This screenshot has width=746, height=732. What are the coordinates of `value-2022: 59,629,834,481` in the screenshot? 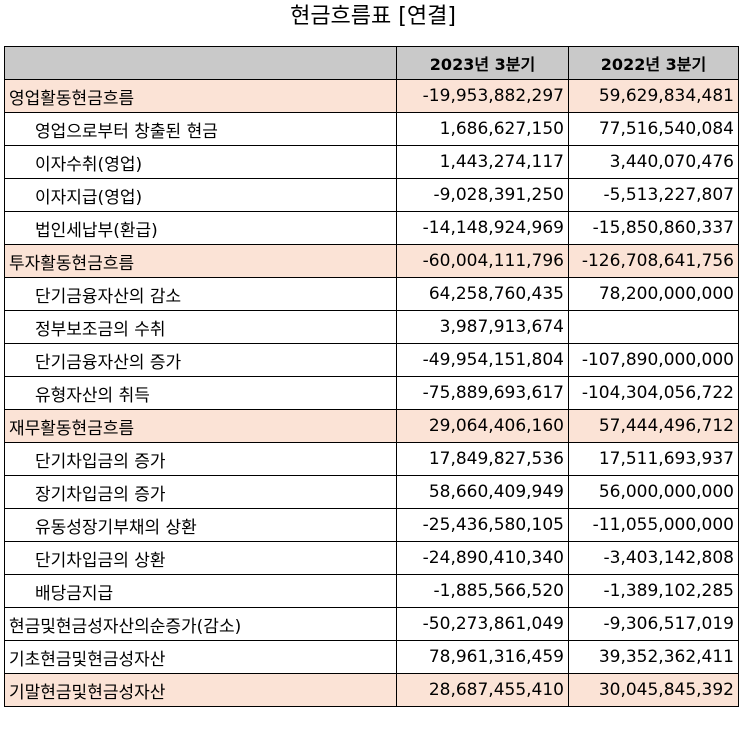 It's located at (653, 96).